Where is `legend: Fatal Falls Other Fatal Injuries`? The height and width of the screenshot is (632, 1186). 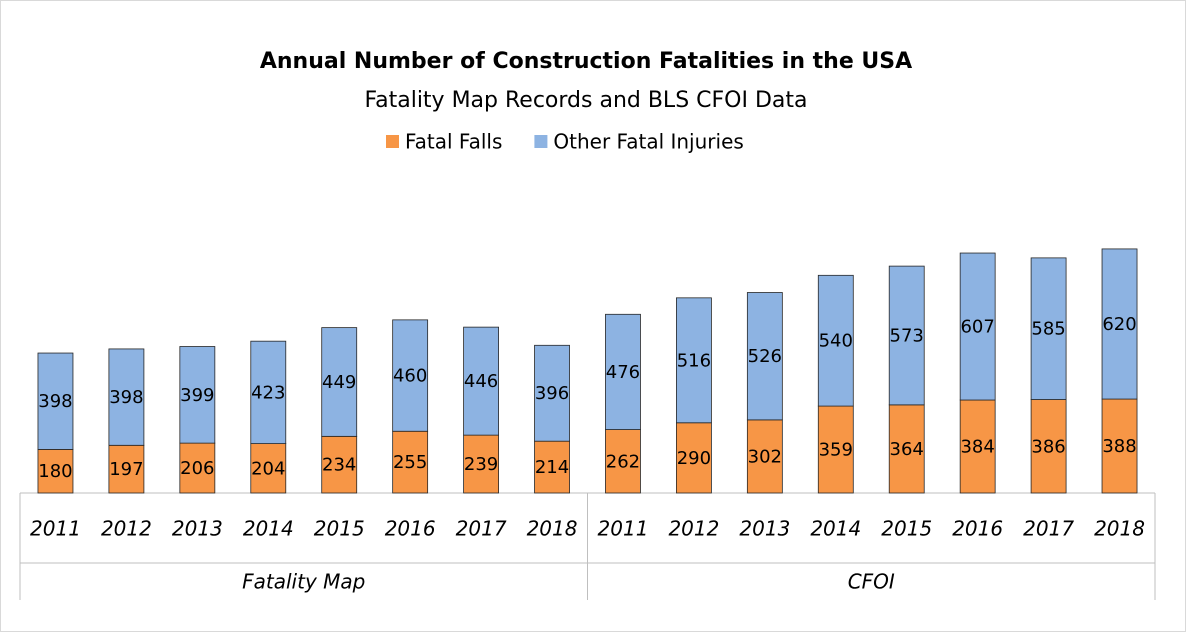
legend: Fatal Falls Other Fatal Injuries is located at coordinates (565, 142).